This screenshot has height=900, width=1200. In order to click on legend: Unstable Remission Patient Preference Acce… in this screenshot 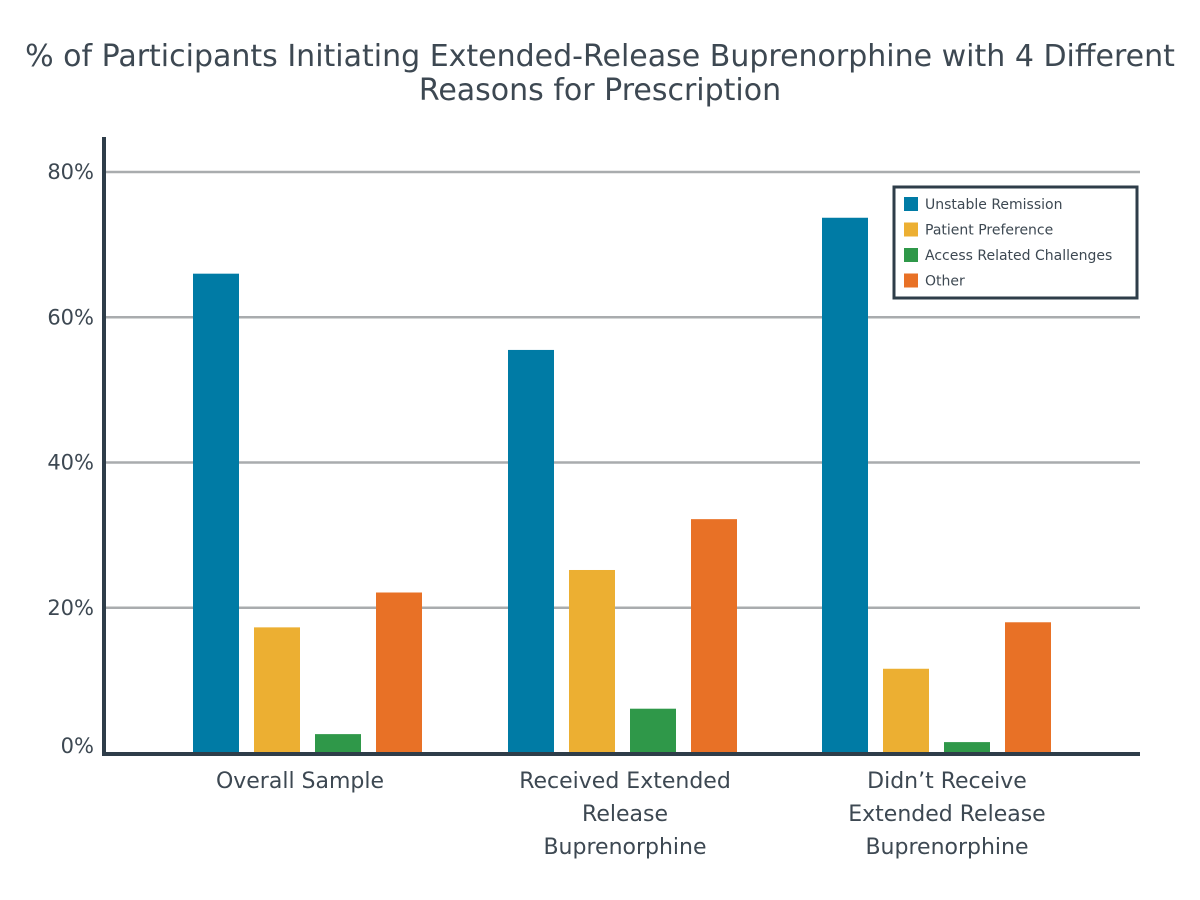, I will do `click(1015, 242)`.